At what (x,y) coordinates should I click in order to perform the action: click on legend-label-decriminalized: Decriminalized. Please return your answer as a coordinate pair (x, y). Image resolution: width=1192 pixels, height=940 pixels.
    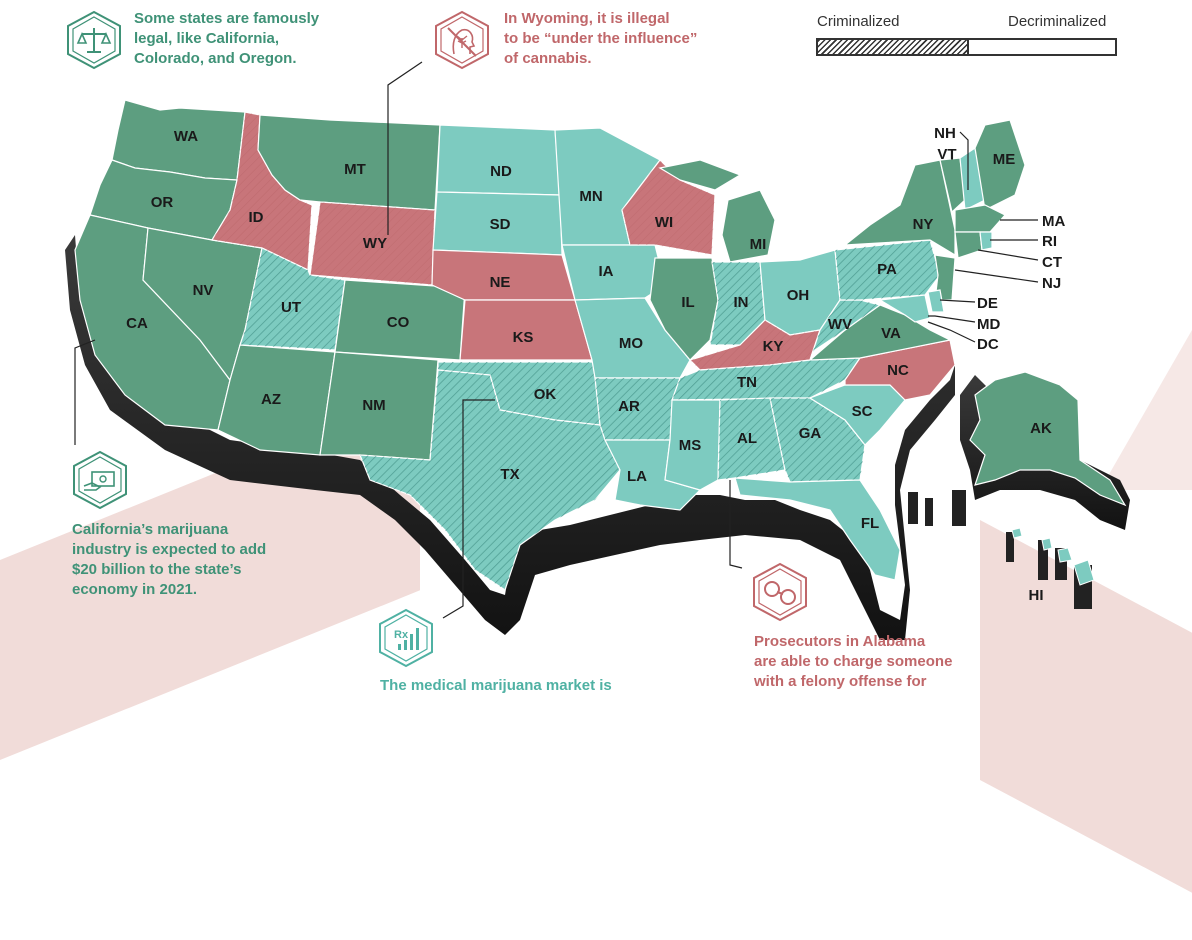
    Looking at the image, I should click on (1057, 21).